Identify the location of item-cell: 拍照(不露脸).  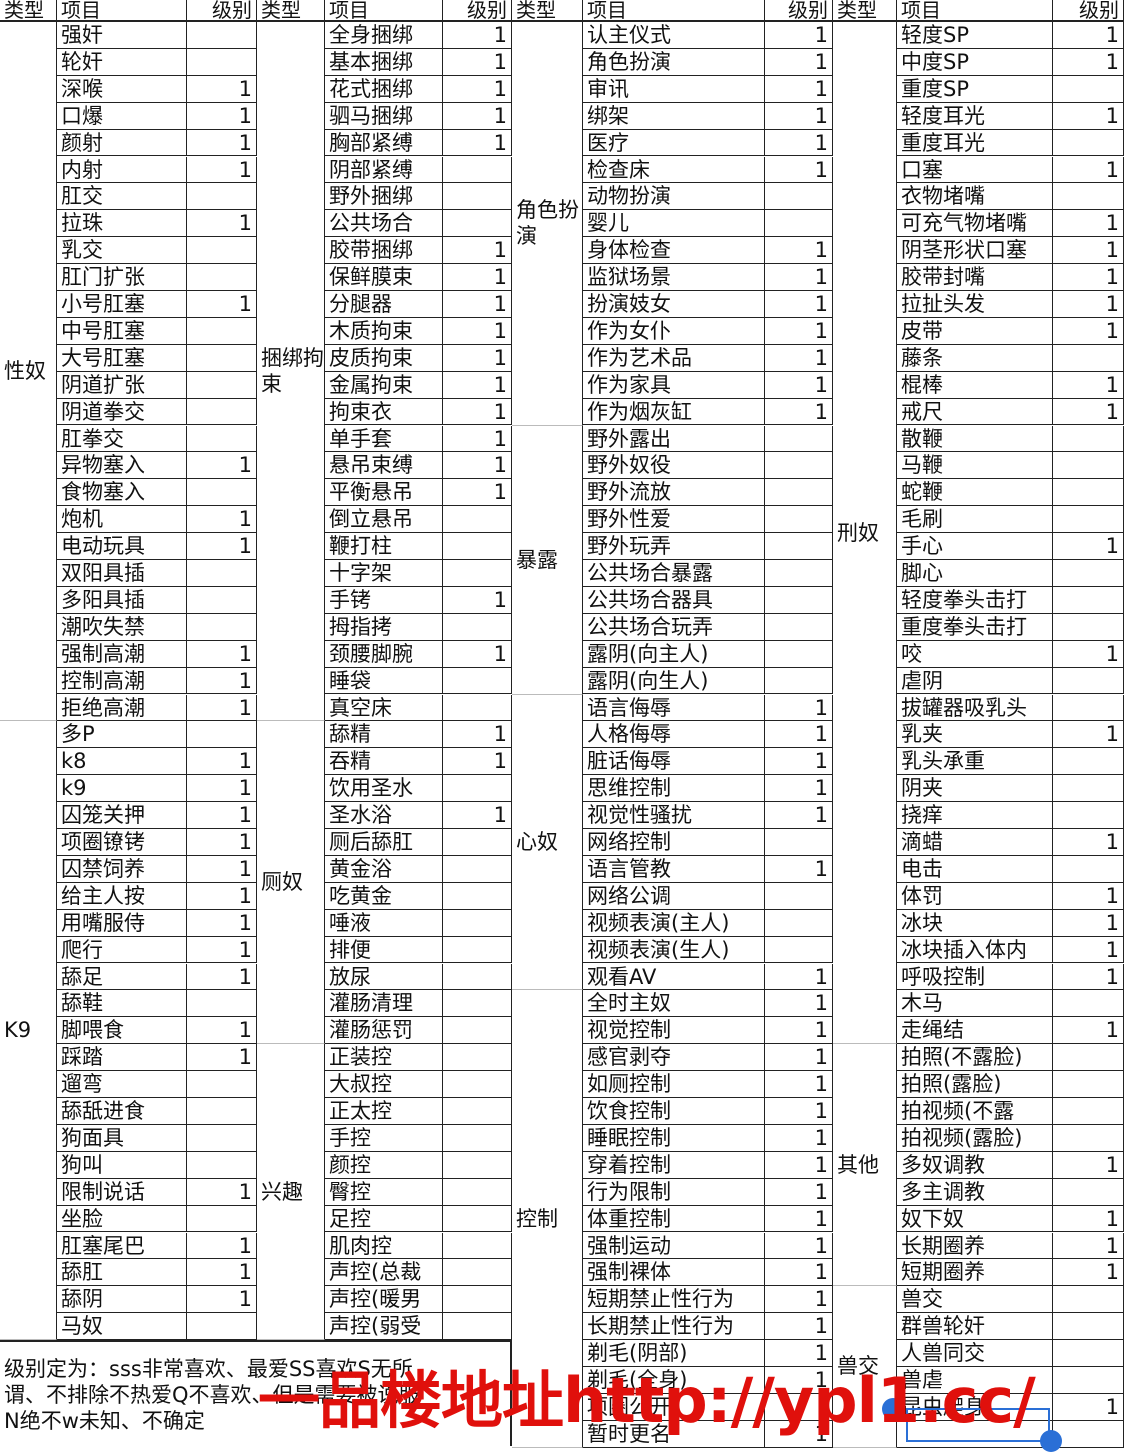
(975, 1058).